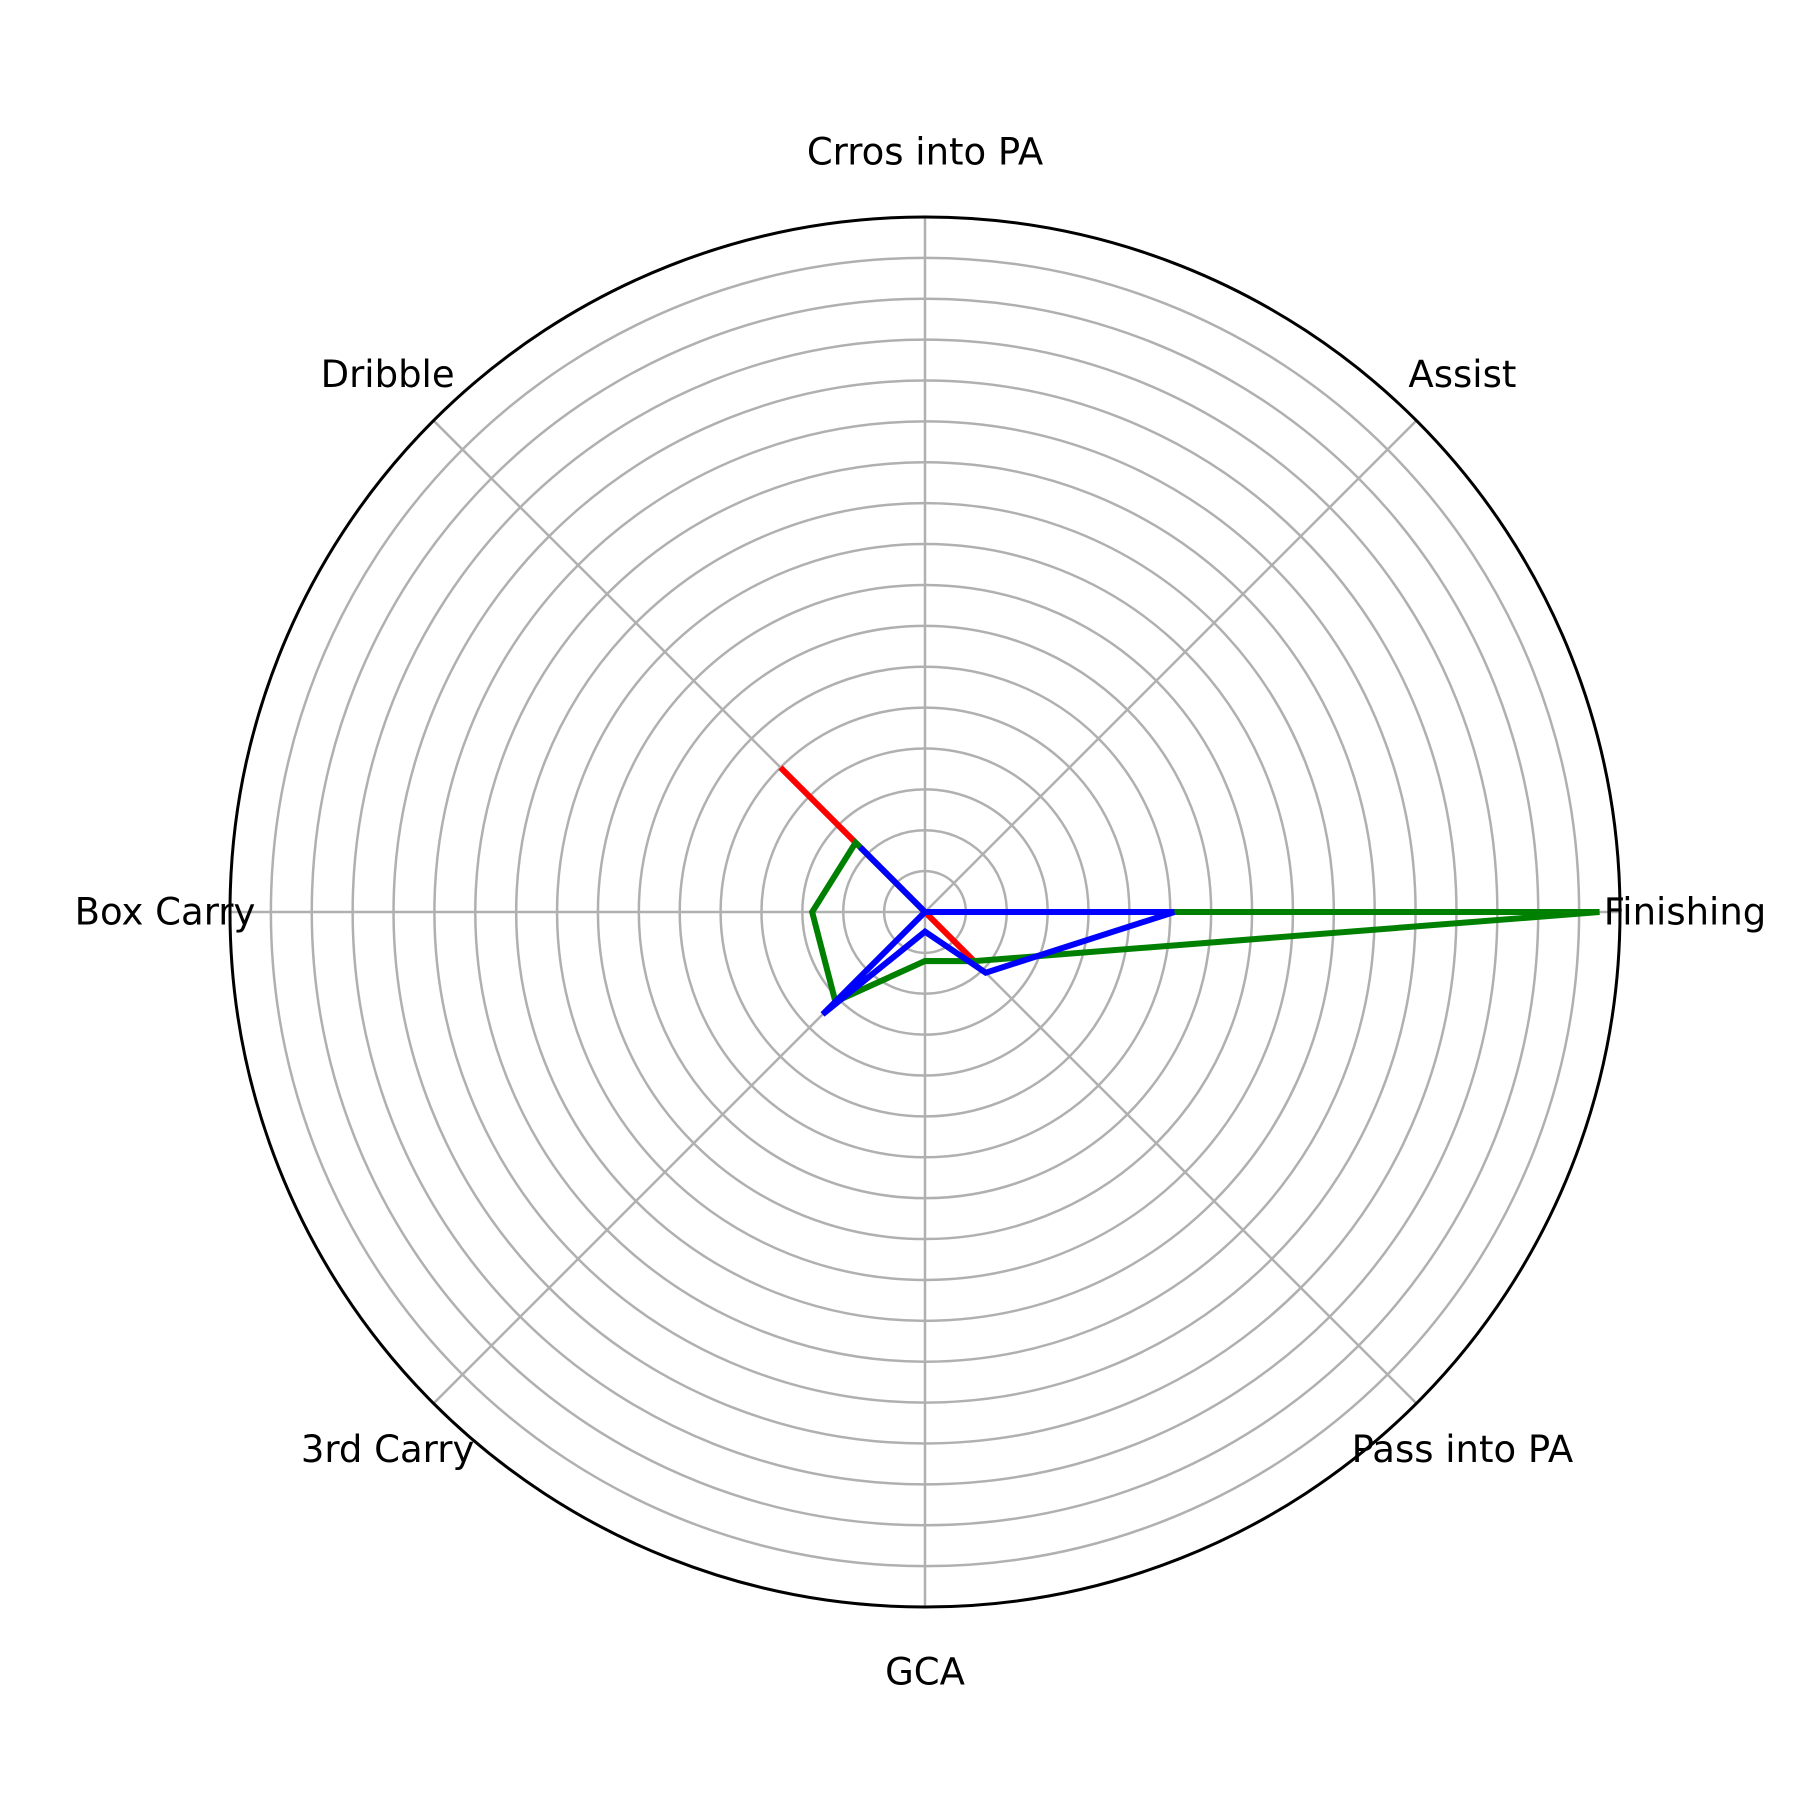 Image resolution: width=1800 pixels, height=1800 pixels. What do you see at coordinates (1685, 912) in the screenshot?
I see `tick-label-finishing: Finishing` at bounding box center [1685, 912].